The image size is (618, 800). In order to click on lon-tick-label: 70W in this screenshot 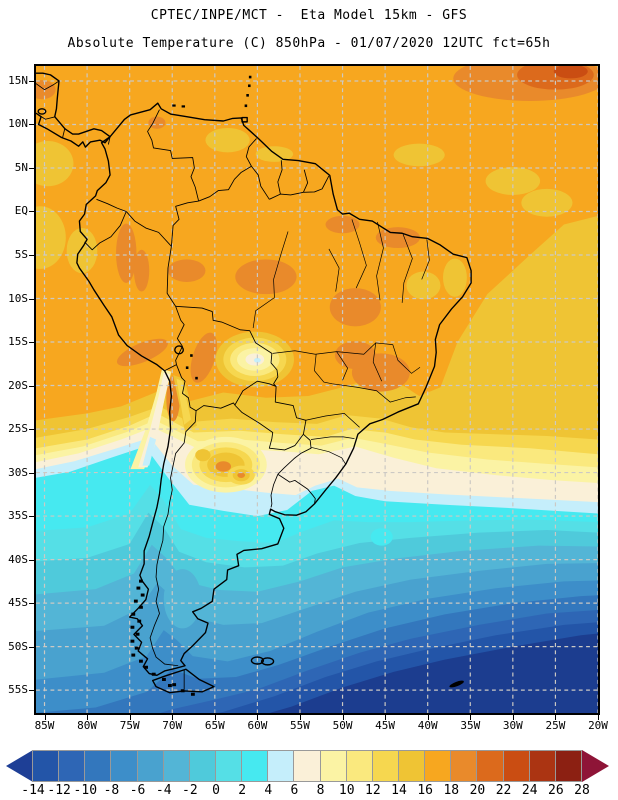, I will do `click(172, 725)`.